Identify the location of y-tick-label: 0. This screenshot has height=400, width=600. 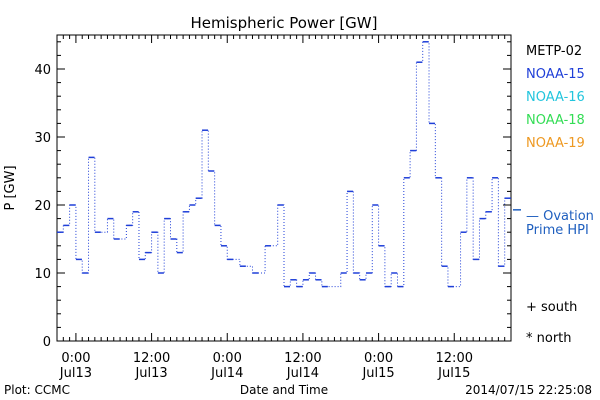
(47, 342).